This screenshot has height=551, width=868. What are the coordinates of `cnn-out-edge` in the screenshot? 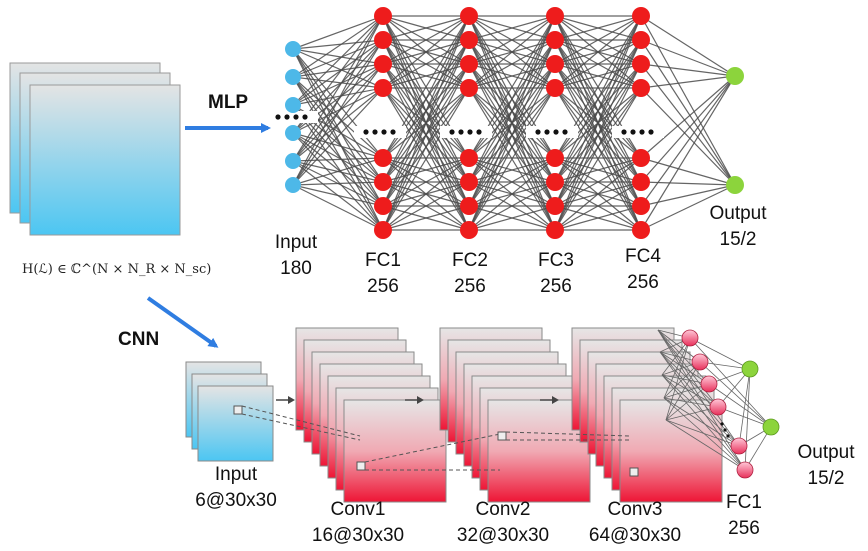 It's located at (730, 382).